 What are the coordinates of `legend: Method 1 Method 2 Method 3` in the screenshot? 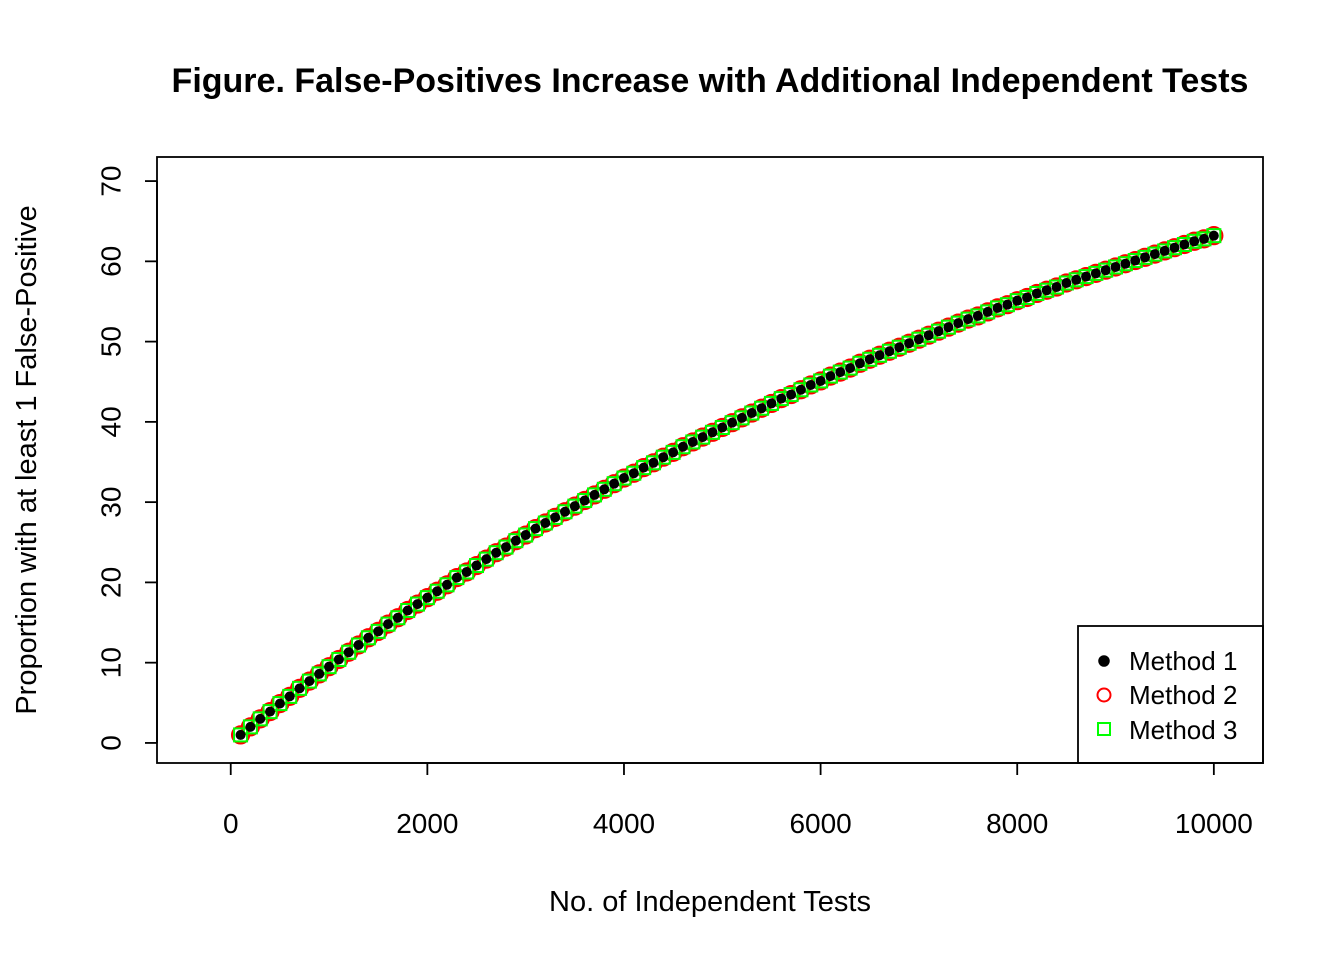 It's located at (1170, 694).